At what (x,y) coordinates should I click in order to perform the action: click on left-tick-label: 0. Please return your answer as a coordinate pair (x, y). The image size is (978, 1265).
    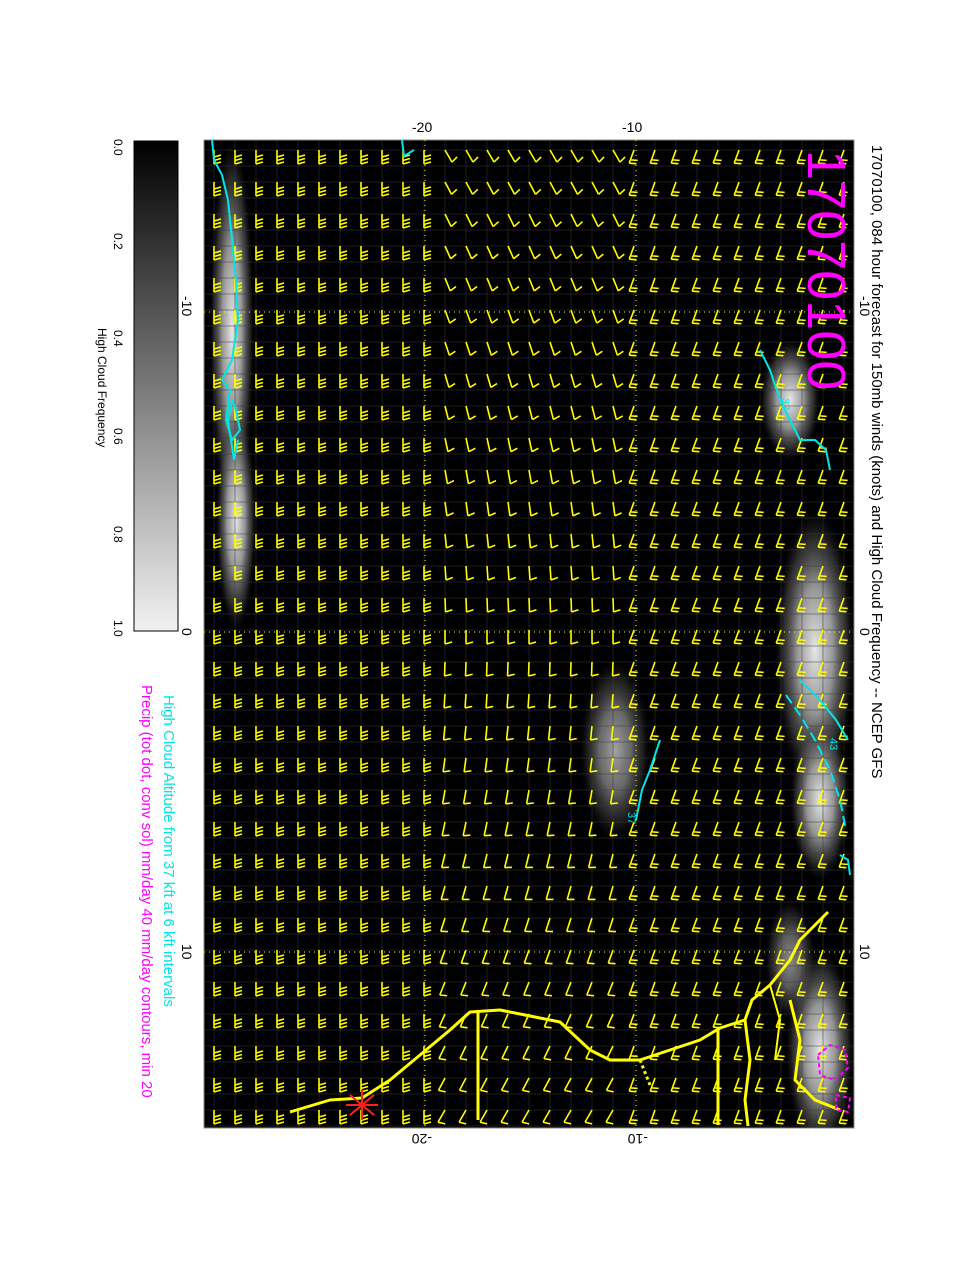
    Looking at the image, I should click on (187, 632).